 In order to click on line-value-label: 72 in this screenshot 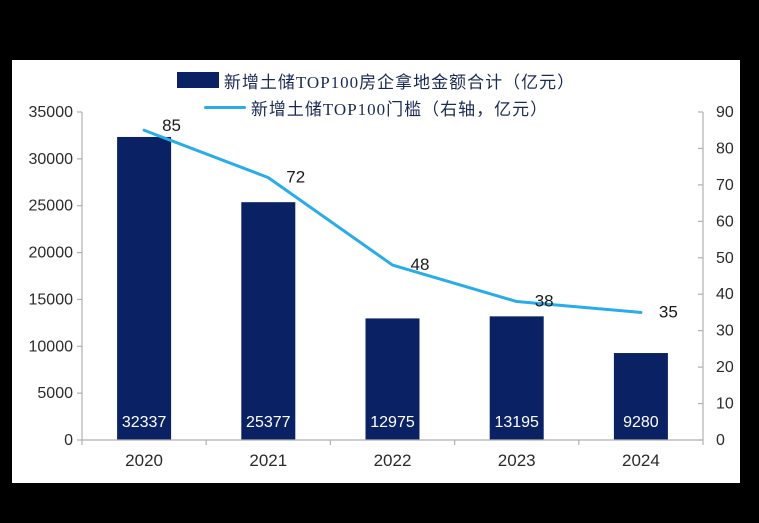, I will do `click(295, 177)`.